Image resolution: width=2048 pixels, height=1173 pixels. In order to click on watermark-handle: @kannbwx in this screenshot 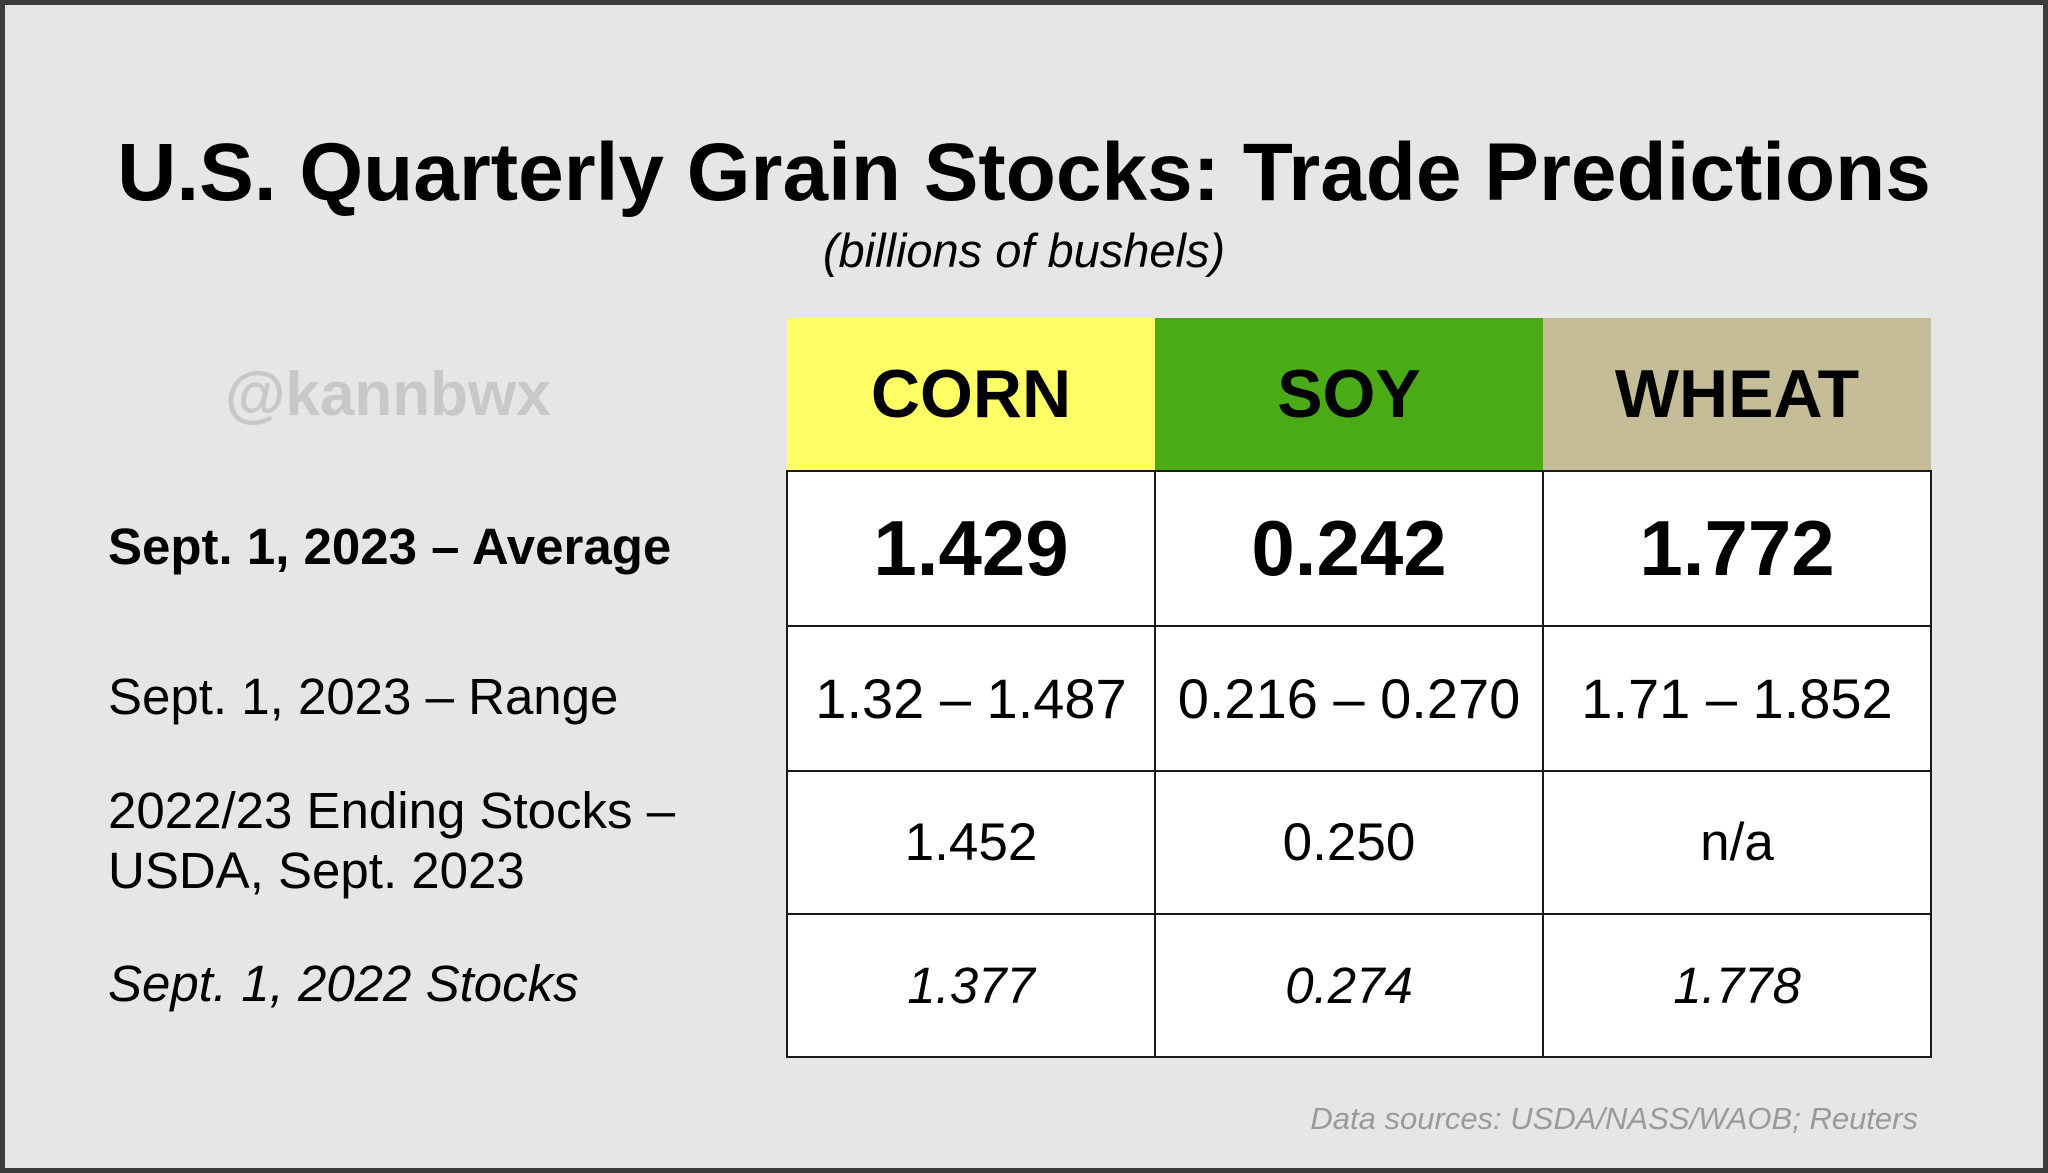, I will do `click(388, 394)`.